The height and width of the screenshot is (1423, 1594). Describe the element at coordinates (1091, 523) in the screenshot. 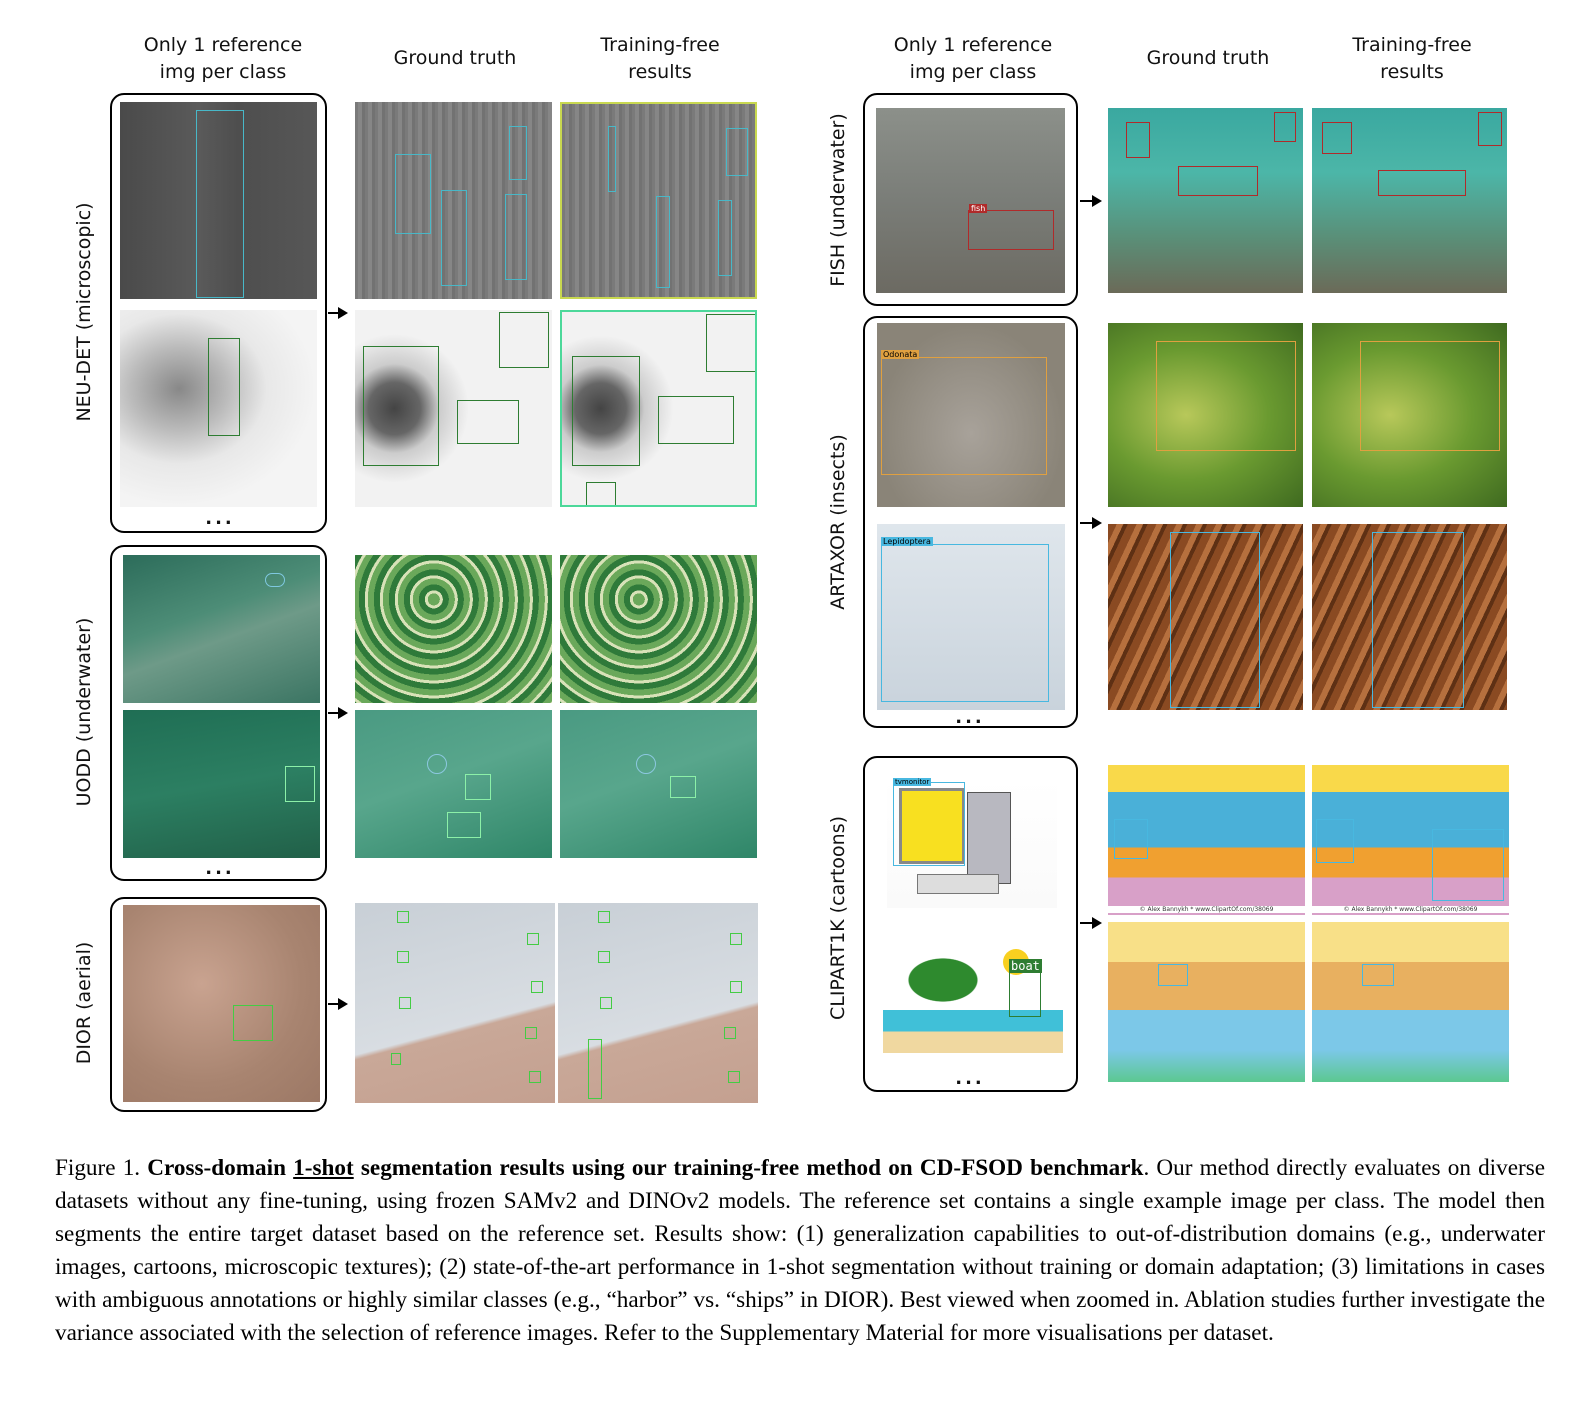

I see `artaxor-arrow` at that location.